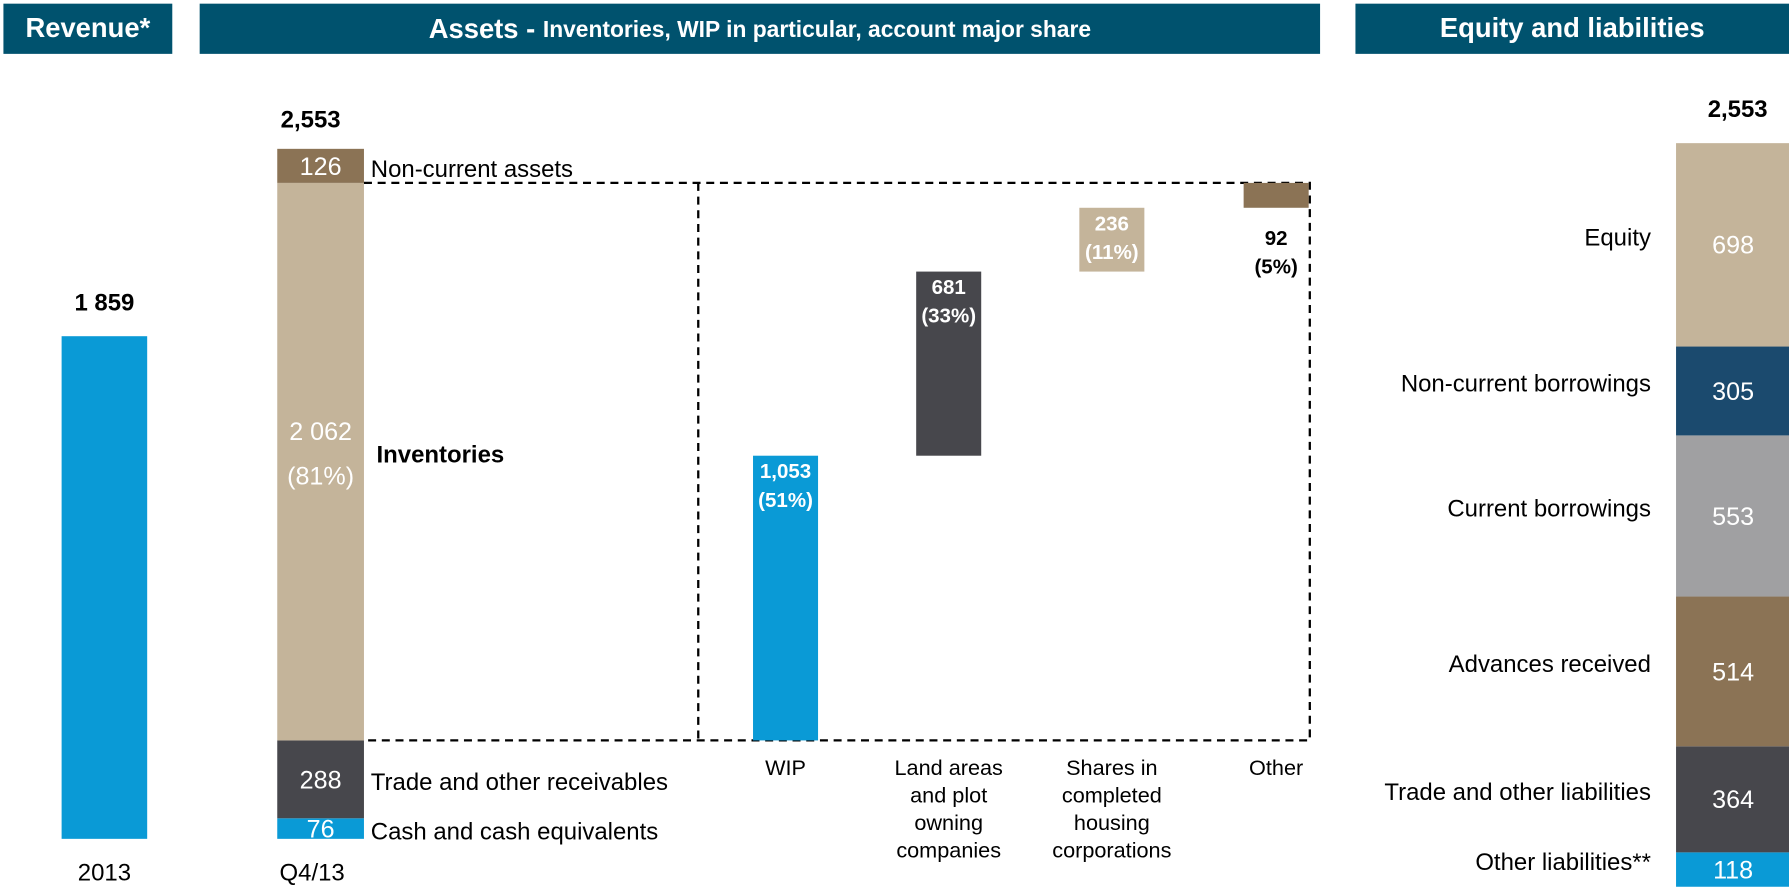 The height and width of the screenshot is (887, 1789). I want to click on segment-name: Trade and other liabilities, so click(1517, 792).